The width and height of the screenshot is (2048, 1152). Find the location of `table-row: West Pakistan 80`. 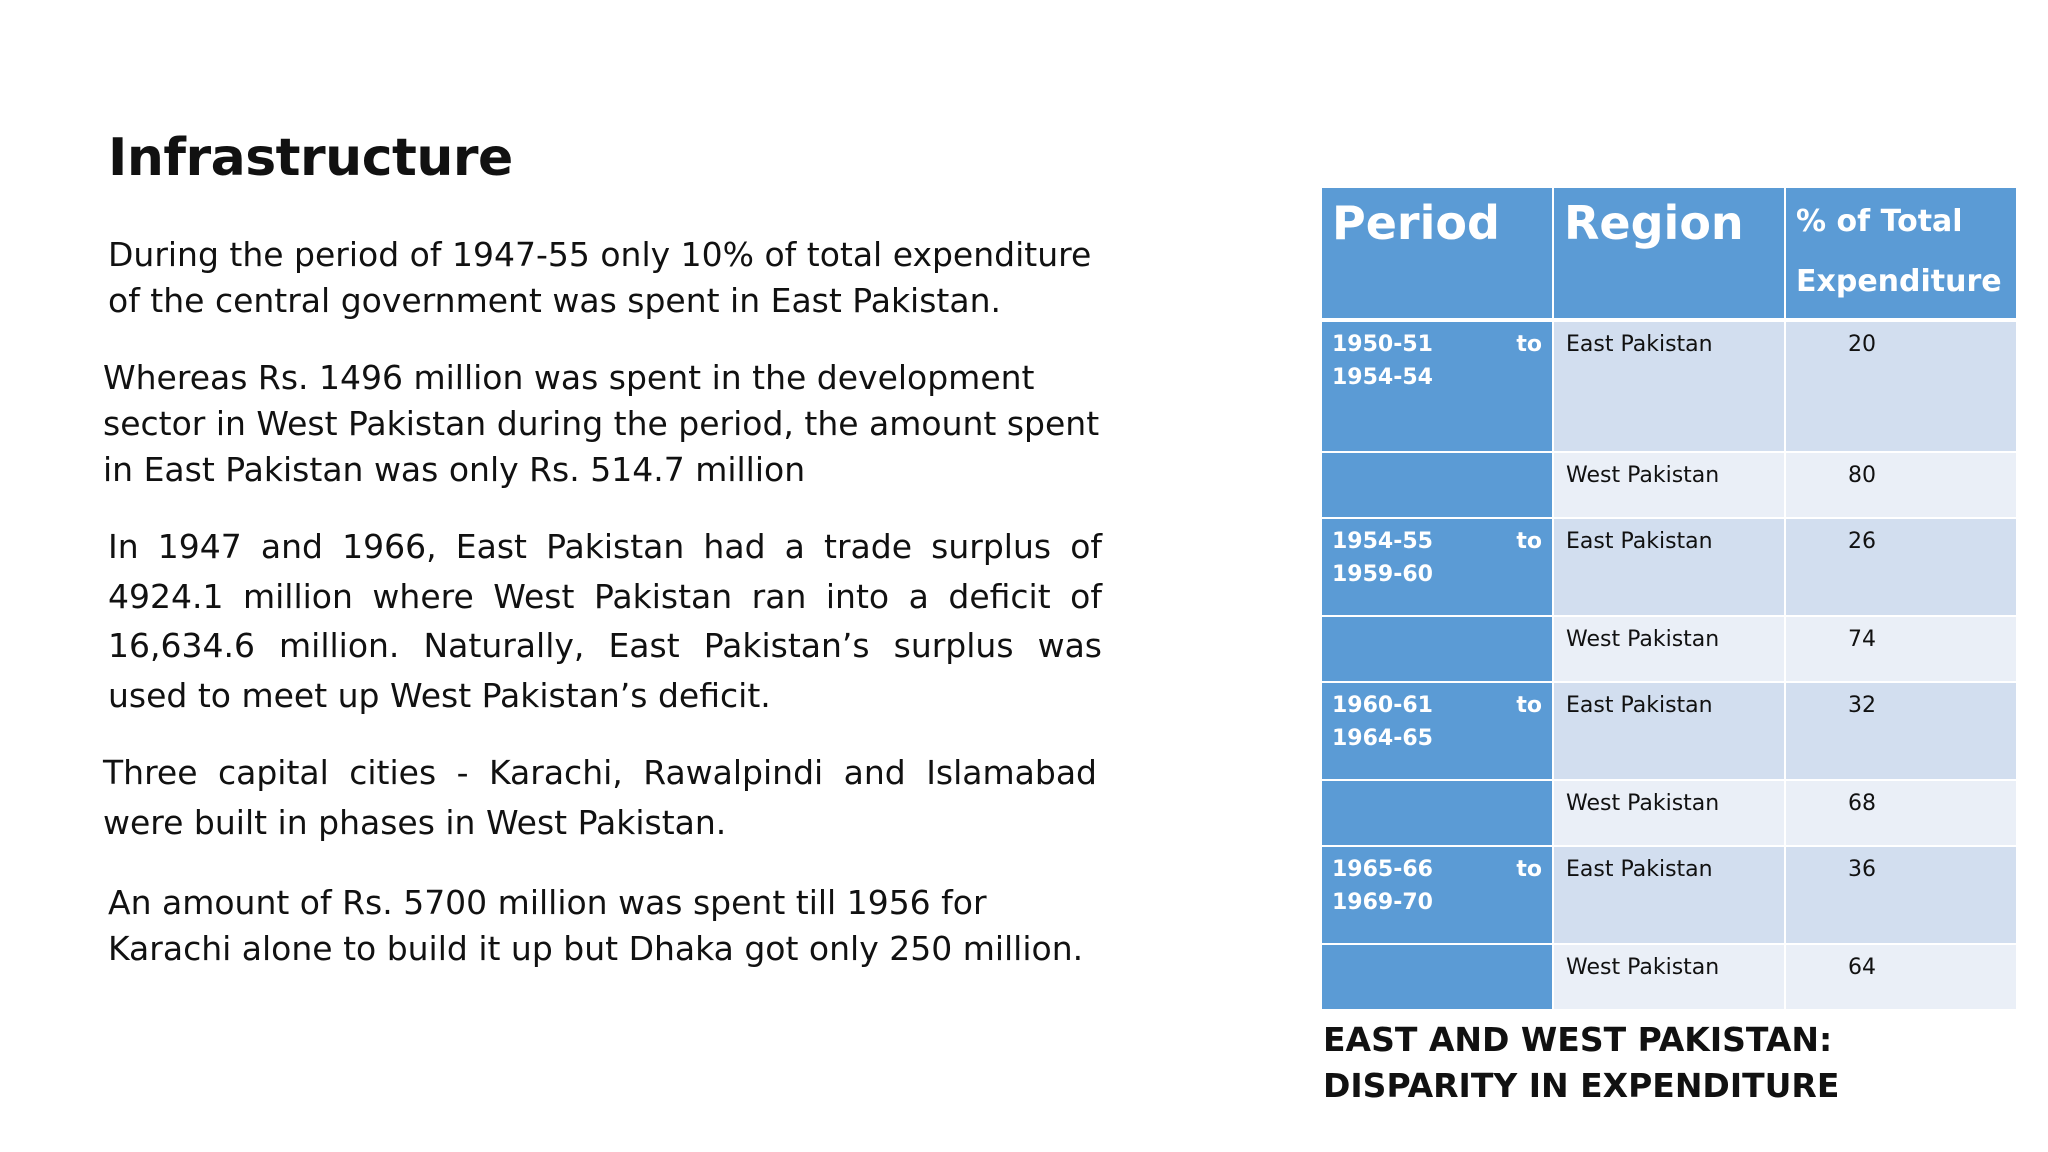

table-row: West Pakistan 80 is located at coordinates (1669, 485).